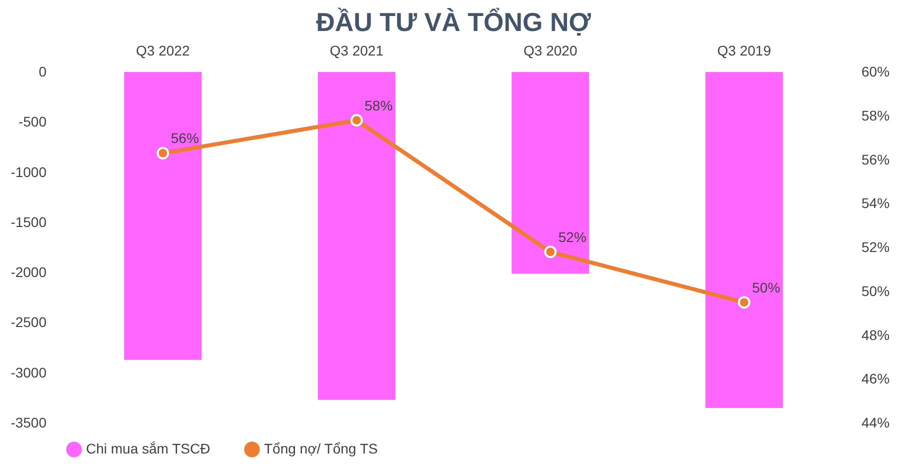 The width and height of the screenshot is (900, 470). What do you see at coordinates (454, 22) in the screenshot?
I see `chart-title: ĐẦU TƯ VÀ TỔNG NỢ` at bounding box center [454, 22].